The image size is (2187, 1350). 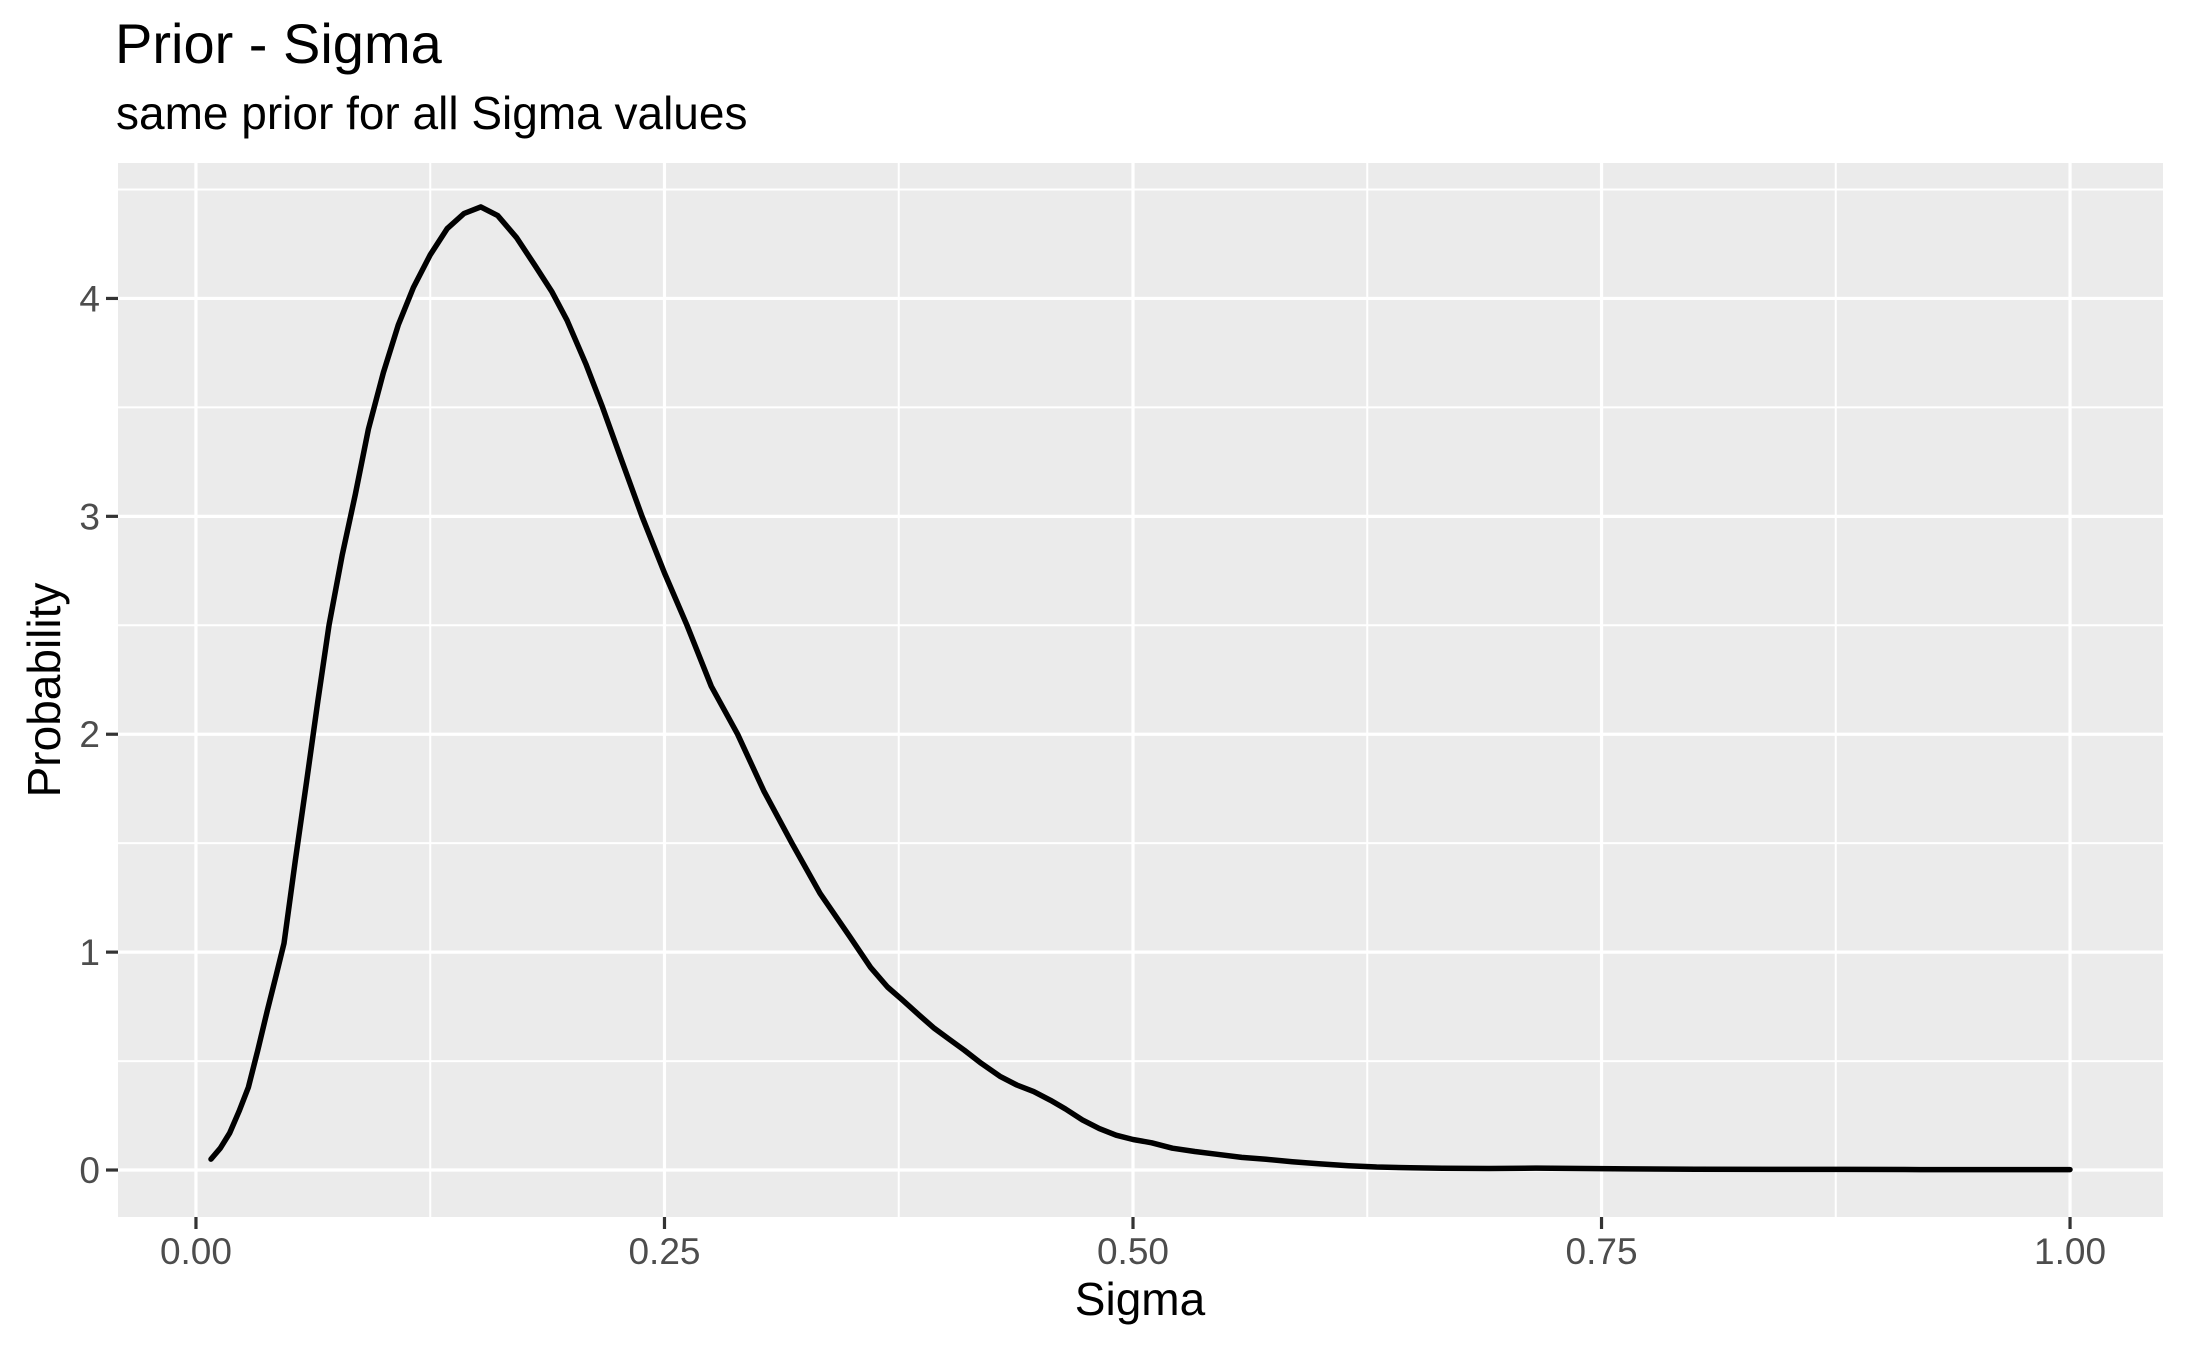 I want to click on y-tick-label: 0, so click(x=89, y=1170).